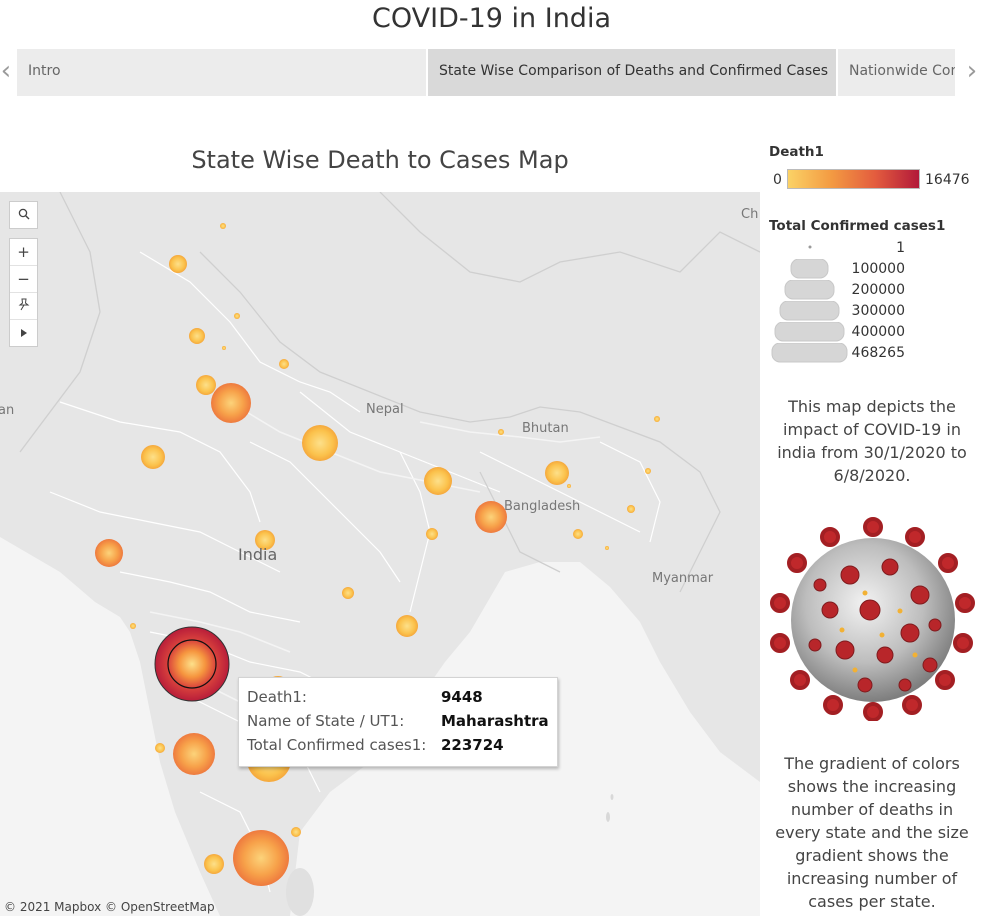 Image resolution: width=983 pixels, height=916 pixels. Describe the element at coordinates (7, 410) in the screenshot. I see `map-label-edge-left: an` at that location.